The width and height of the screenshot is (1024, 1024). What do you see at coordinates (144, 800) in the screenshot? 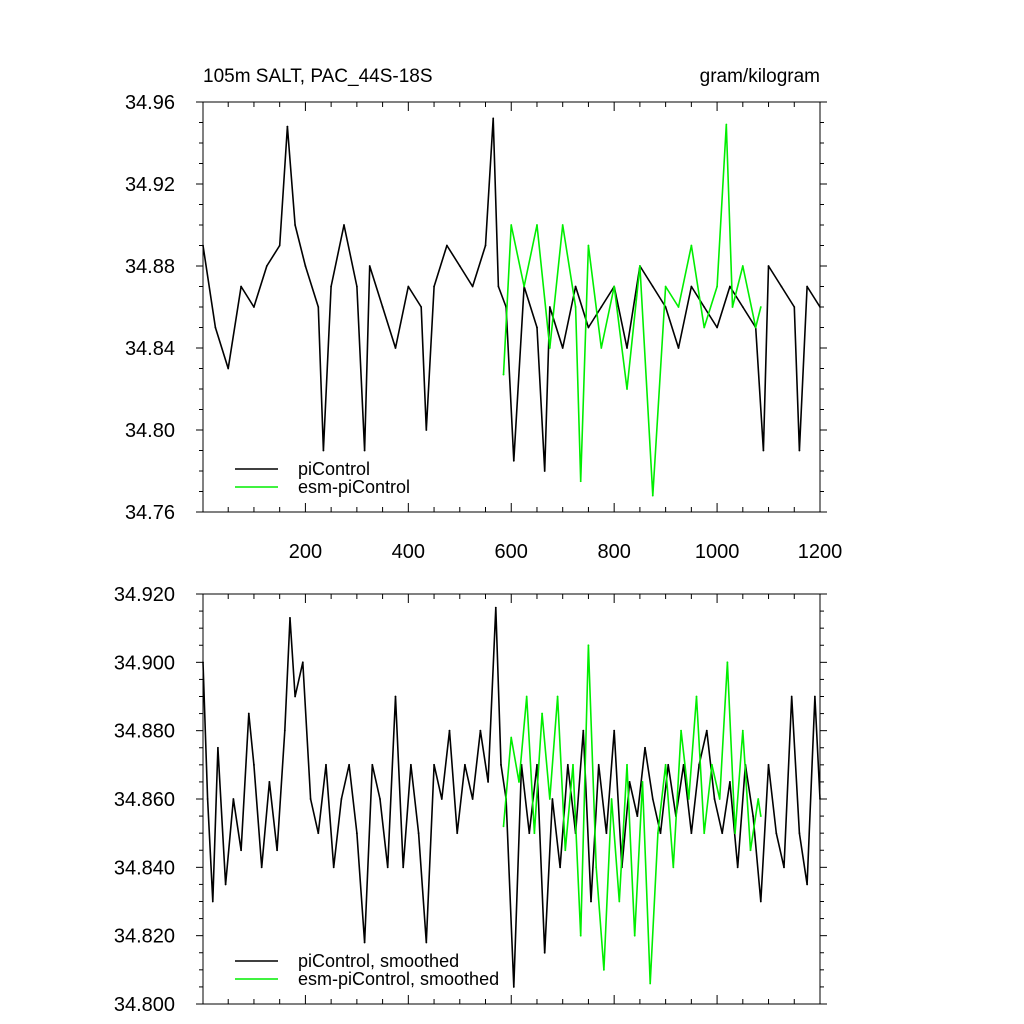
I see `y-tick-label: 34.860` at bounding box center [144, 800].